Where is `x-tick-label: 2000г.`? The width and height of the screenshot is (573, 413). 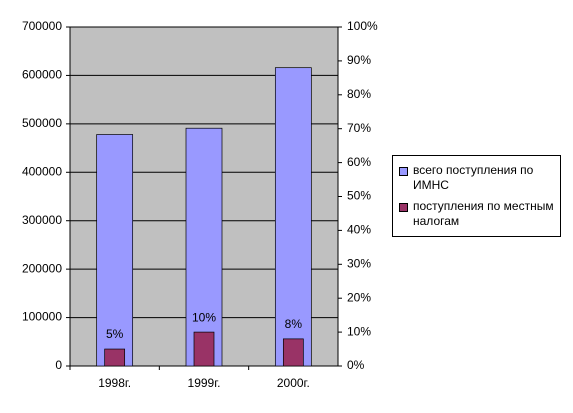
x-tick-label: 2000г. is located at coordinates (293, 383).